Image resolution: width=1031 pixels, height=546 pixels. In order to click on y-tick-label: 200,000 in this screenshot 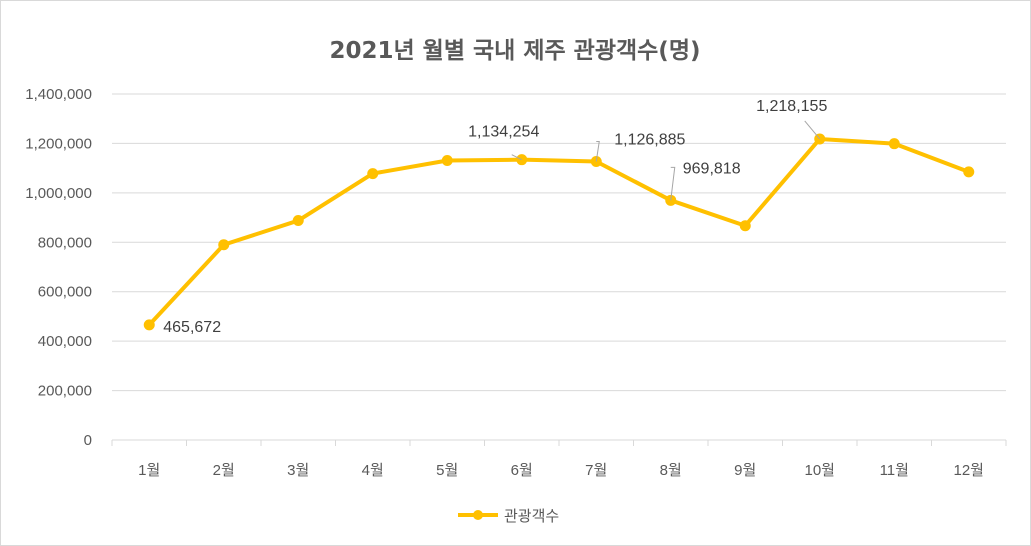, I will do `click(65, 391)`.